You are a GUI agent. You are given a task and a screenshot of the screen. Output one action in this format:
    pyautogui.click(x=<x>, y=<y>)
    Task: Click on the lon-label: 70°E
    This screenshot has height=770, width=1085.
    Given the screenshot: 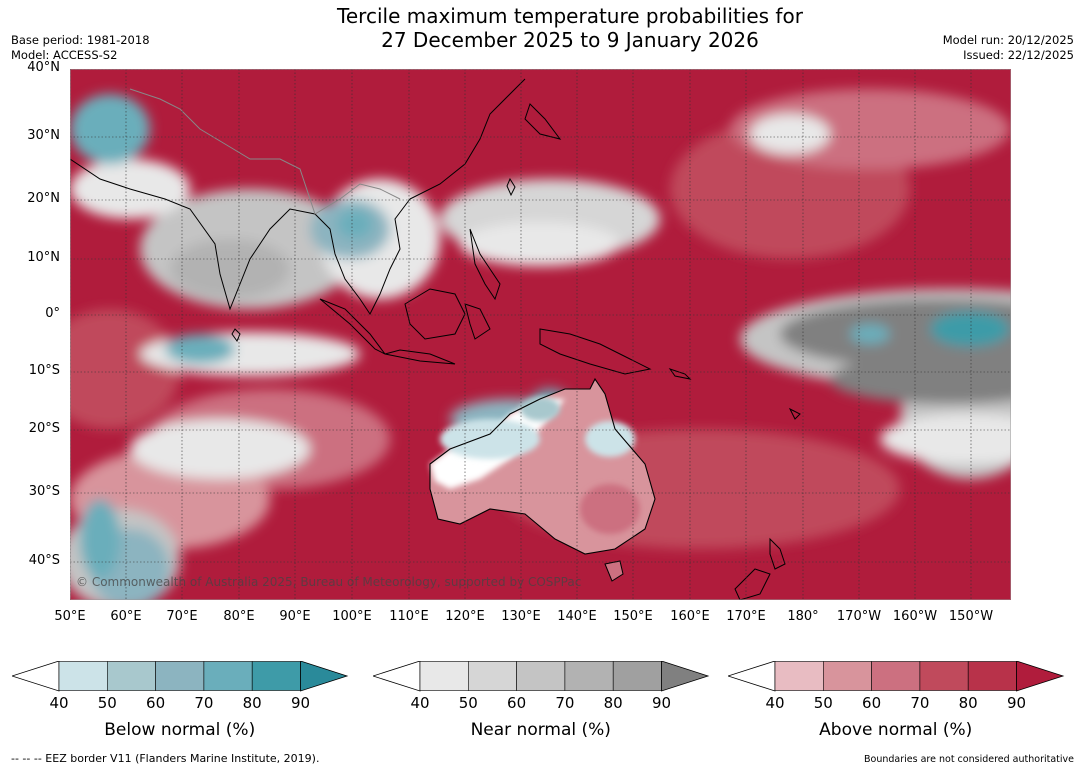 What is the action you would take?
    pyautogui.click(x=182, y=616)
    